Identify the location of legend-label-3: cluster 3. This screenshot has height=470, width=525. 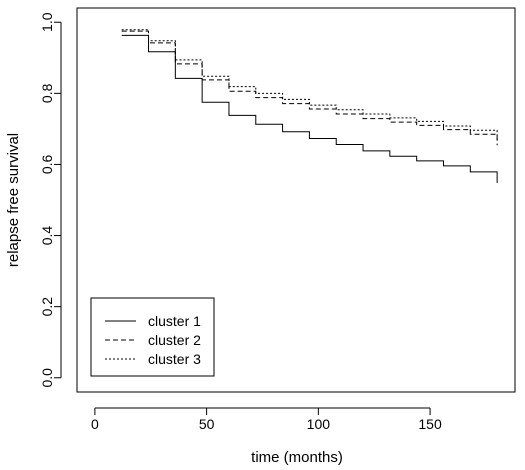
(174, 359).